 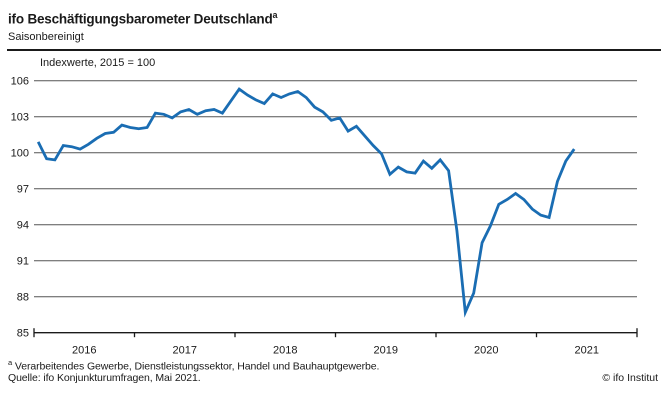 I want to click on y-axis-label: 103, so click(x=20, y=118).